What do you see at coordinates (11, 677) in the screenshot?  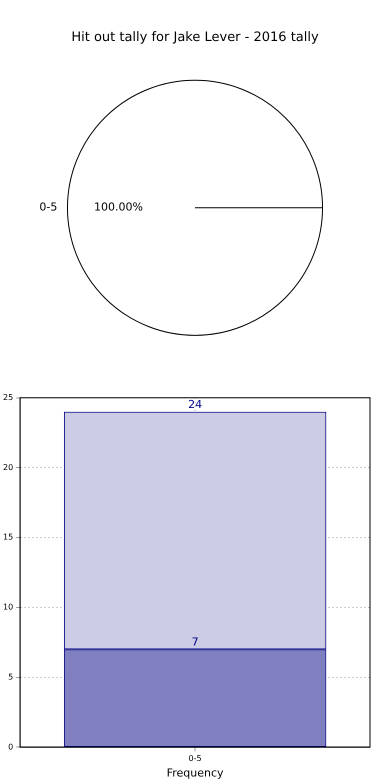 I see `y-tick-label: 5` at bounding box center [11, 677].